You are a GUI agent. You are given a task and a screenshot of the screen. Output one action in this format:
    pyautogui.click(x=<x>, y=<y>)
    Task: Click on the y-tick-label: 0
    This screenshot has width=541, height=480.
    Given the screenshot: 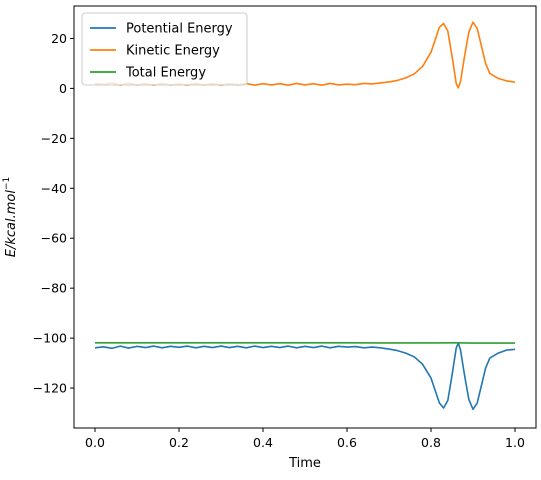 What is the action you would take?
    pyautogui.click(x=63, y=88)
    